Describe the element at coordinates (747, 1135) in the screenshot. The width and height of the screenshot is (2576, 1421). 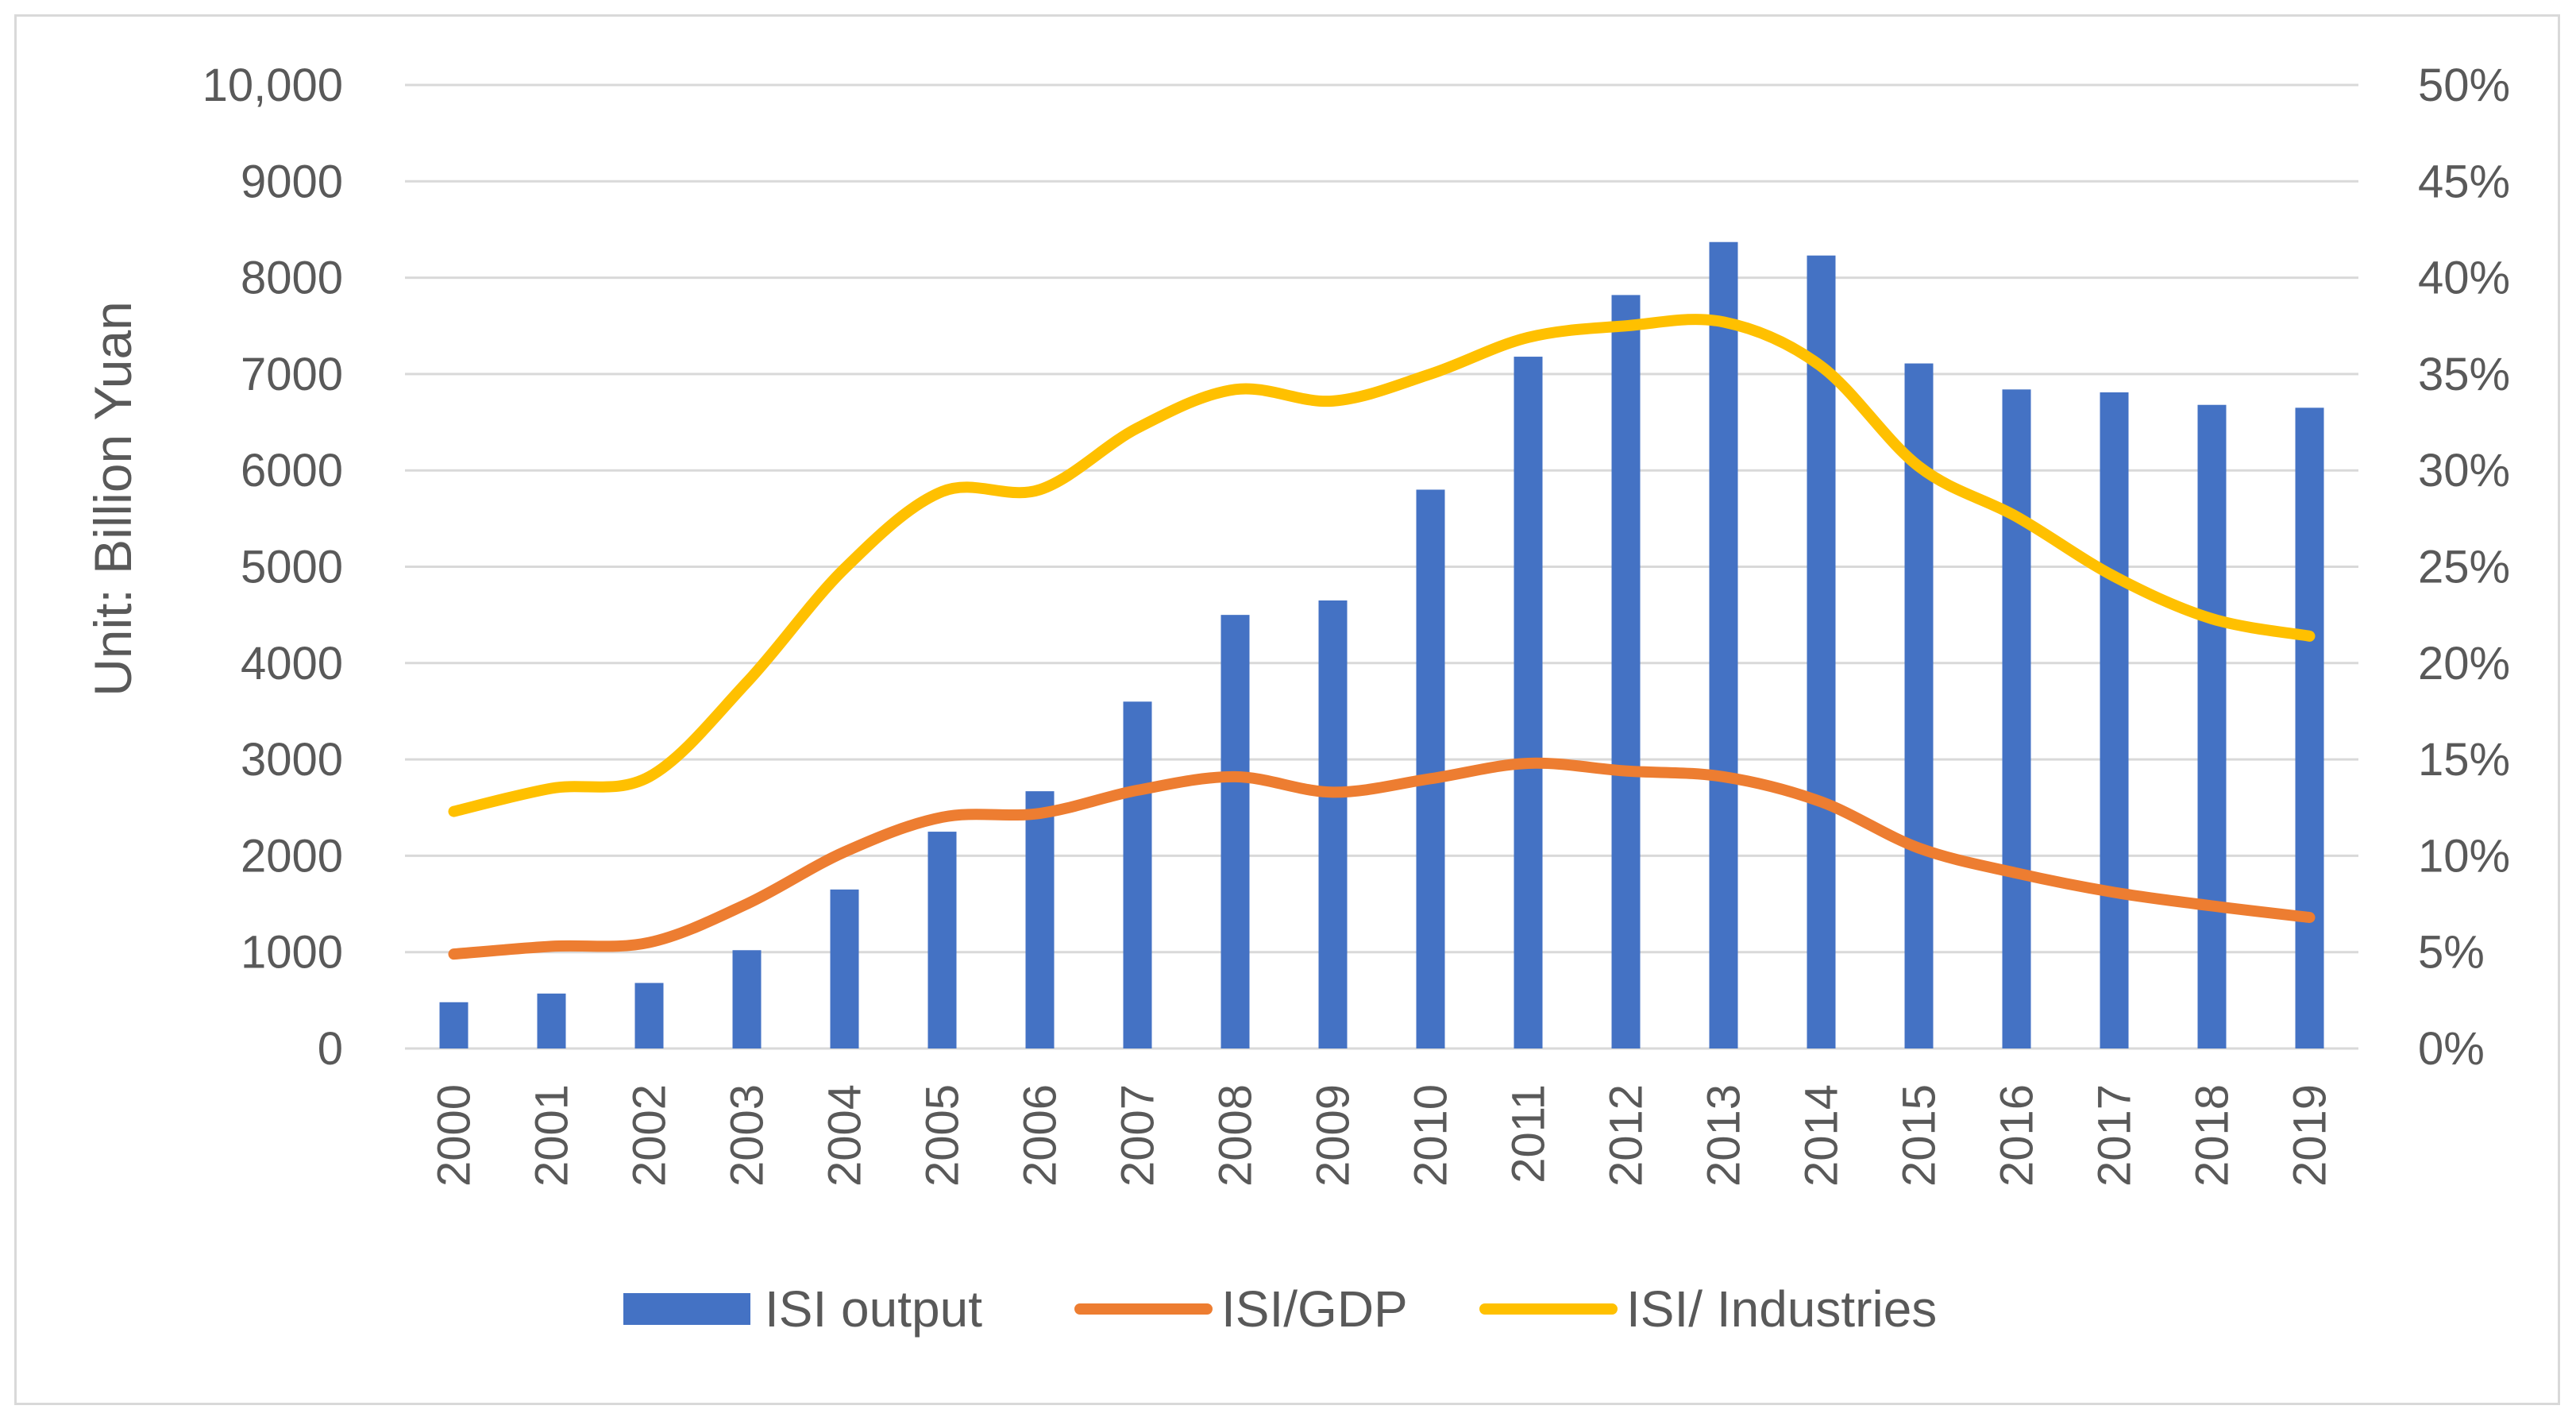
I see `x-tick-label: 2003` at that location.